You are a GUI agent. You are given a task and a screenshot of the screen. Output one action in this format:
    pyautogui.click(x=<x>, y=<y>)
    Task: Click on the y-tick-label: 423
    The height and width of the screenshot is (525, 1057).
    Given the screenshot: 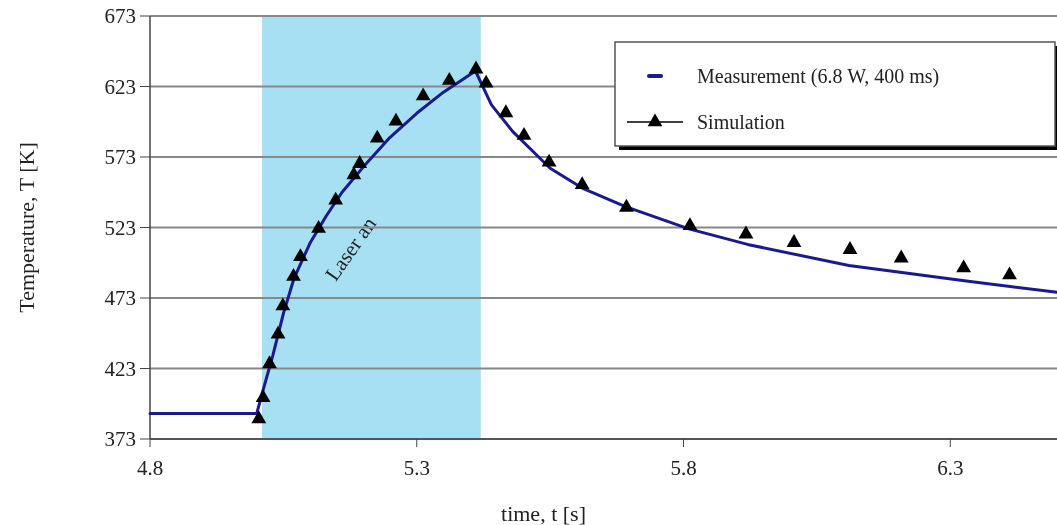 What is the action you would take?
    pyautogui.click(x=120, y=368)
    